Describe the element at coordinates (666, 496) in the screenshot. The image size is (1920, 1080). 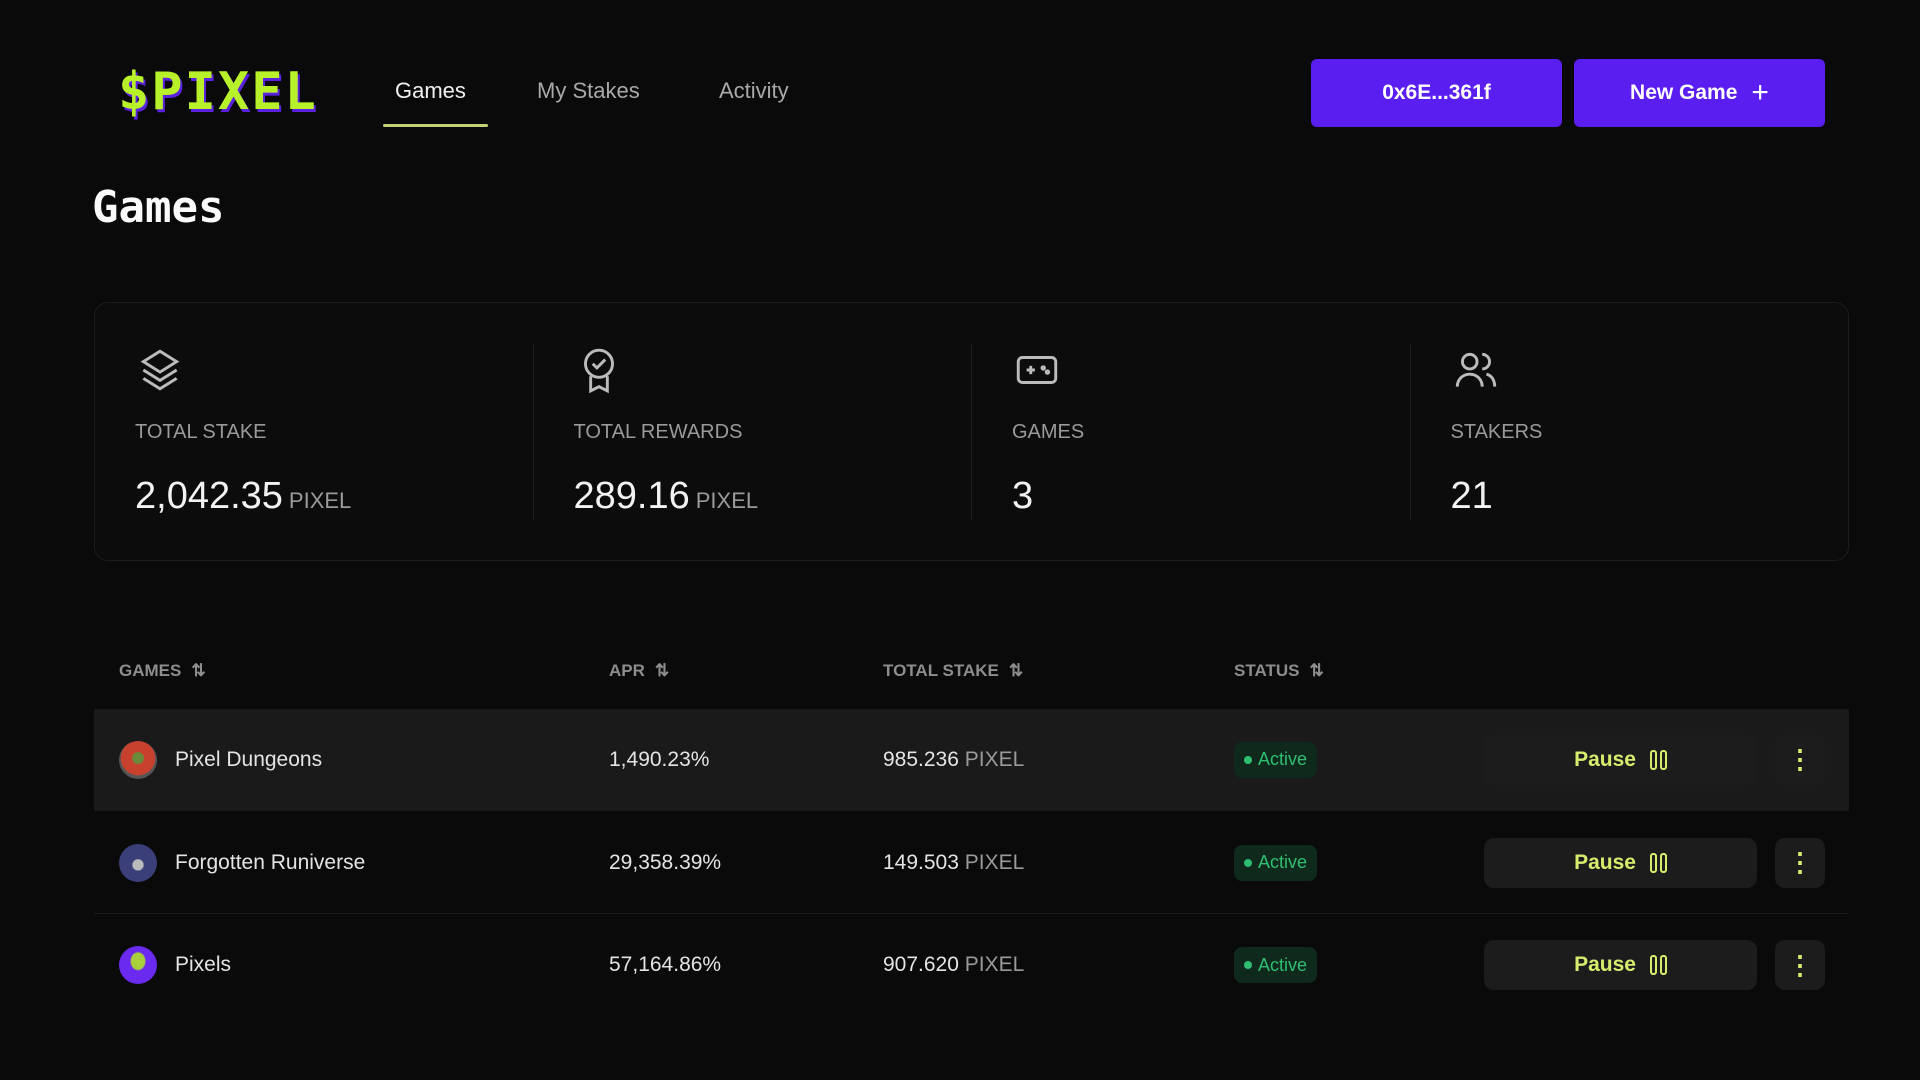
I see `stat-value: 289.16 PIXEL` at that location.